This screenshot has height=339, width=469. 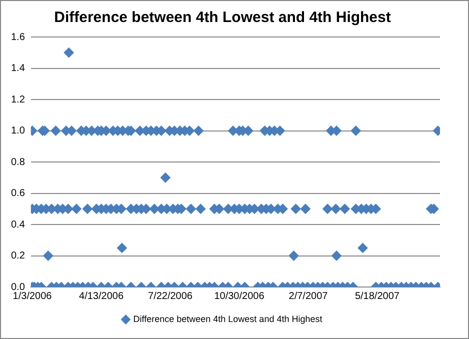 What do you see at coordinates (18, 100) in the screenshot?
I see `y-tick-label: 1.2` at bounding box center [18, 100].